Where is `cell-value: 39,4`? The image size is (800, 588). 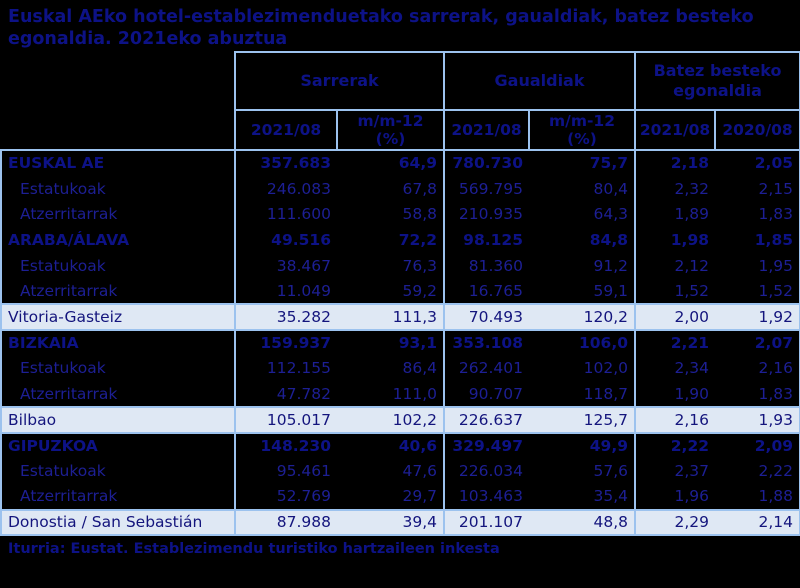
cell-value: 39,4 is located at coordinates (390, 522).